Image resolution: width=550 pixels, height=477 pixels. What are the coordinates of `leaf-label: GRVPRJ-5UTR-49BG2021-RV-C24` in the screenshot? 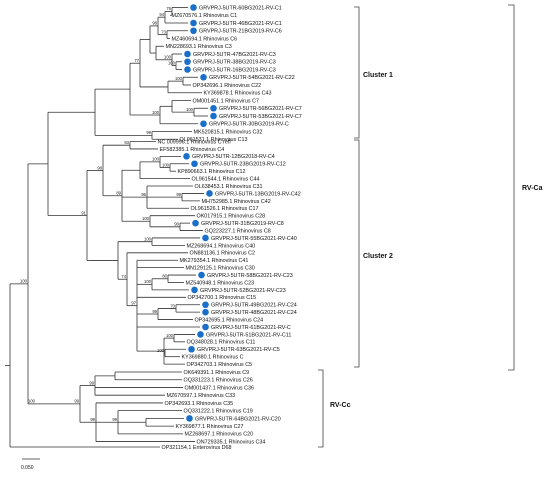 It's located at (254, 306).